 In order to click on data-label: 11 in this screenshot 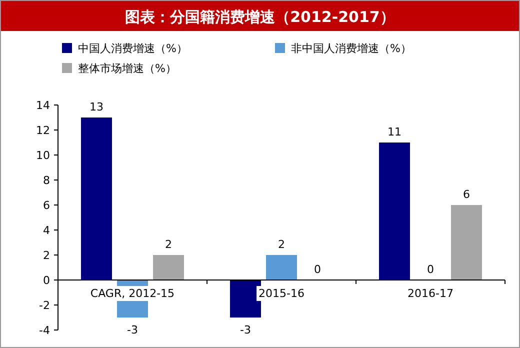, I will do `click(395, 132)`.